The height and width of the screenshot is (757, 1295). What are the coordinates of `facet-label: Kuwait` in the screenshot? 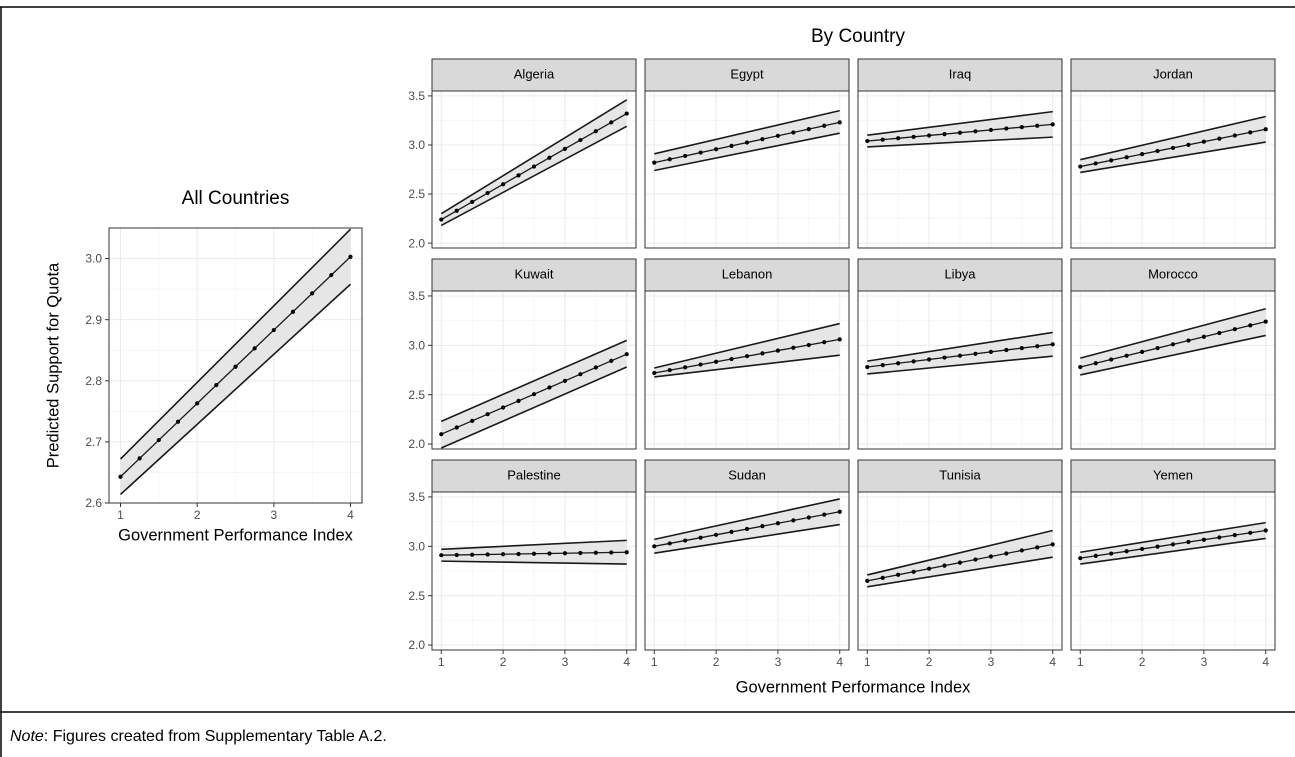 It's located at (533, 273).